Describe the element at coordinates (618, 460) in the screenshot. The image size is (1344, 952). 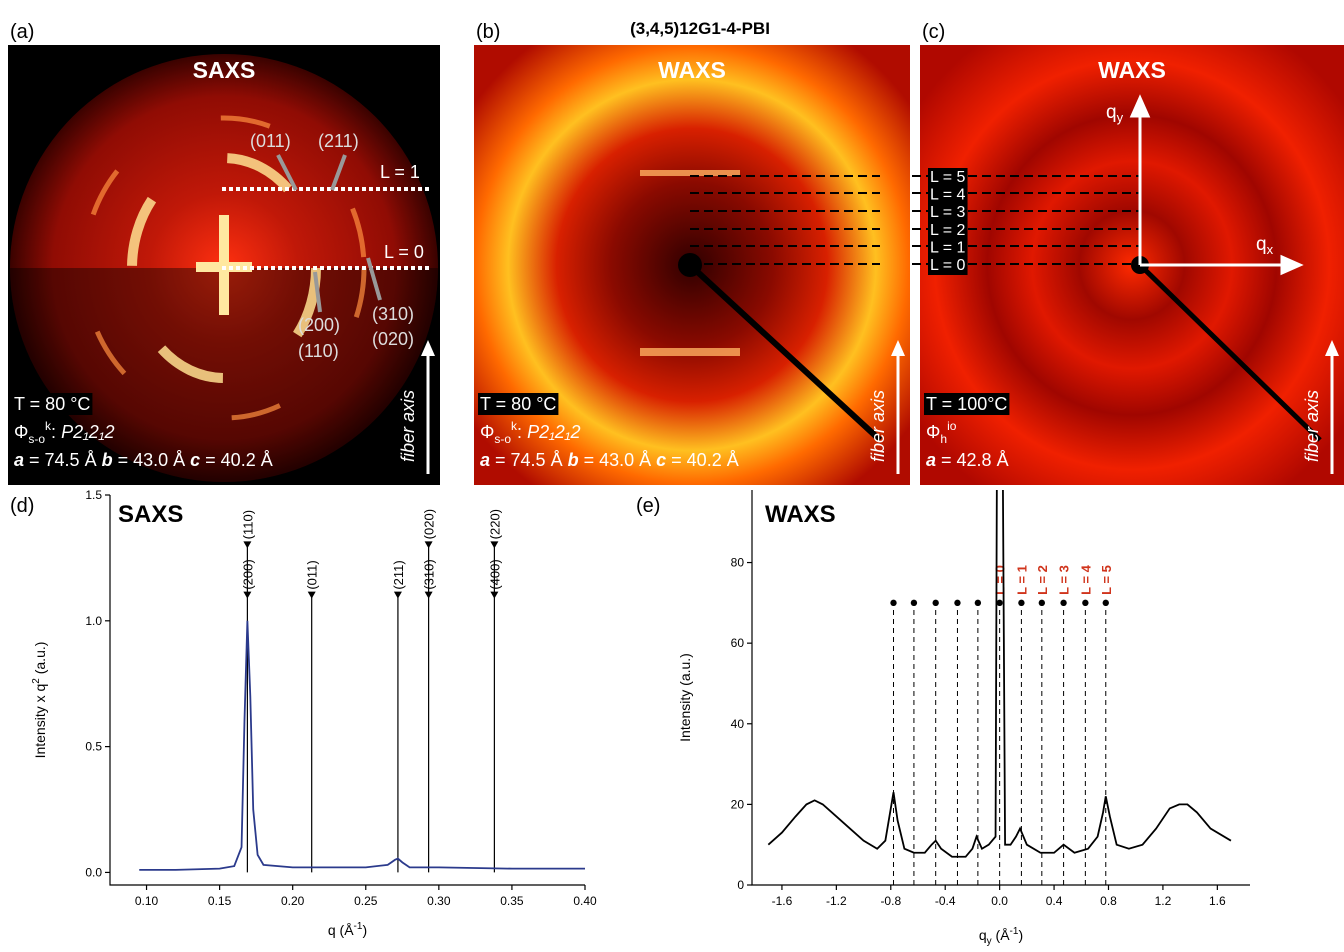
I see `text-part: = 43.0 Å` at that location.